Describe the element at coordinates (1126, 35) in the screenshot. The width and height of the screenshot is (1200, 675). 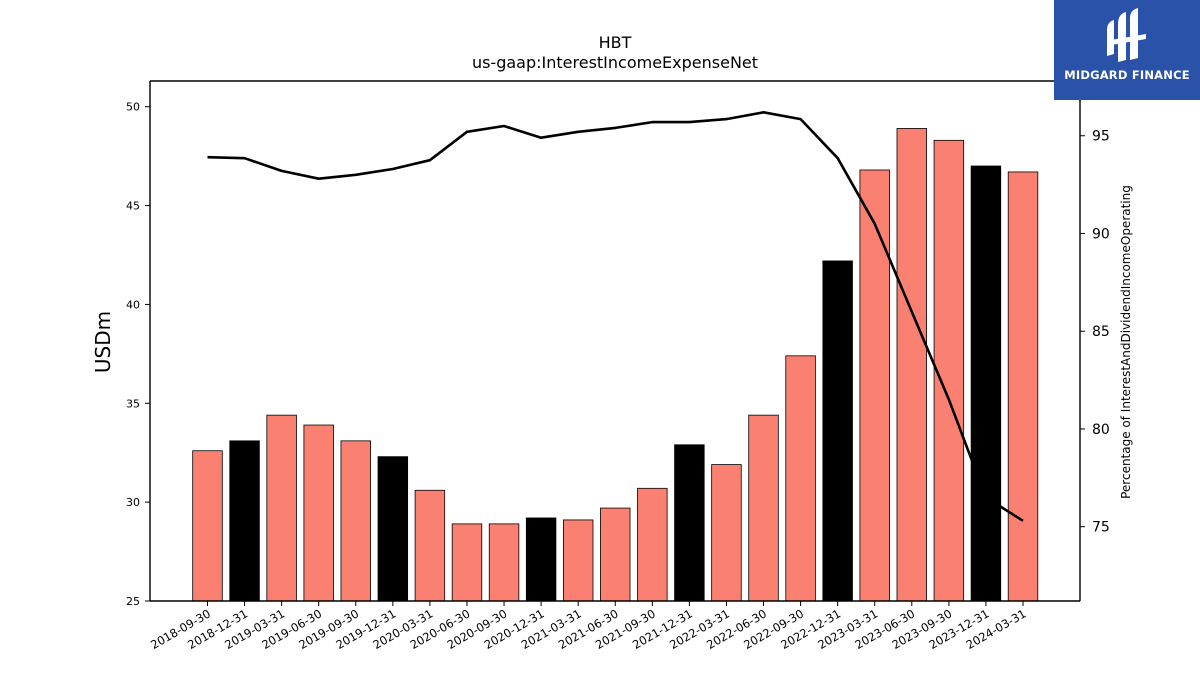
I see `midgard-logo-icon` at that location.